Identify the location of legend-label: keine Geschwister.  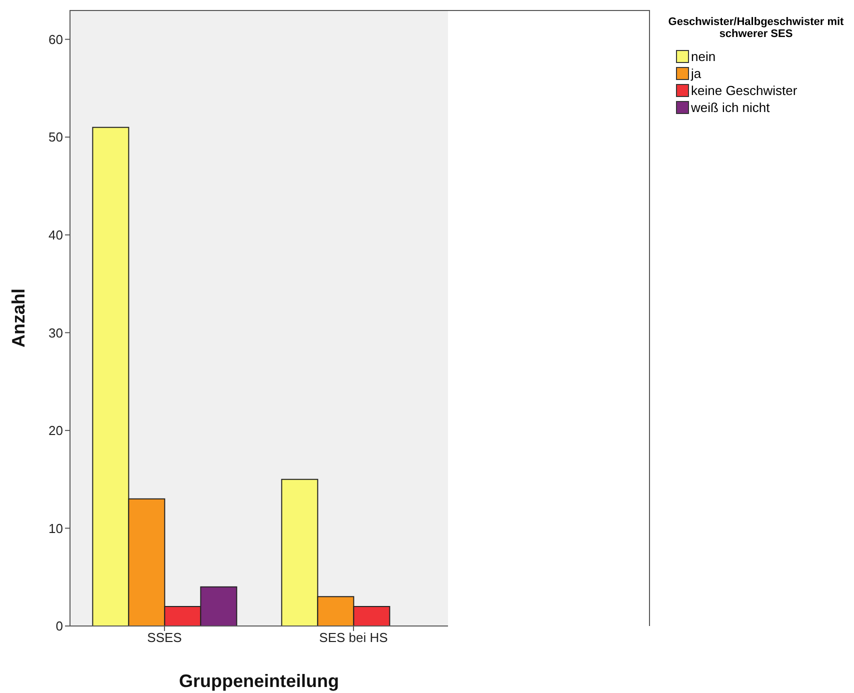
(744, 90).